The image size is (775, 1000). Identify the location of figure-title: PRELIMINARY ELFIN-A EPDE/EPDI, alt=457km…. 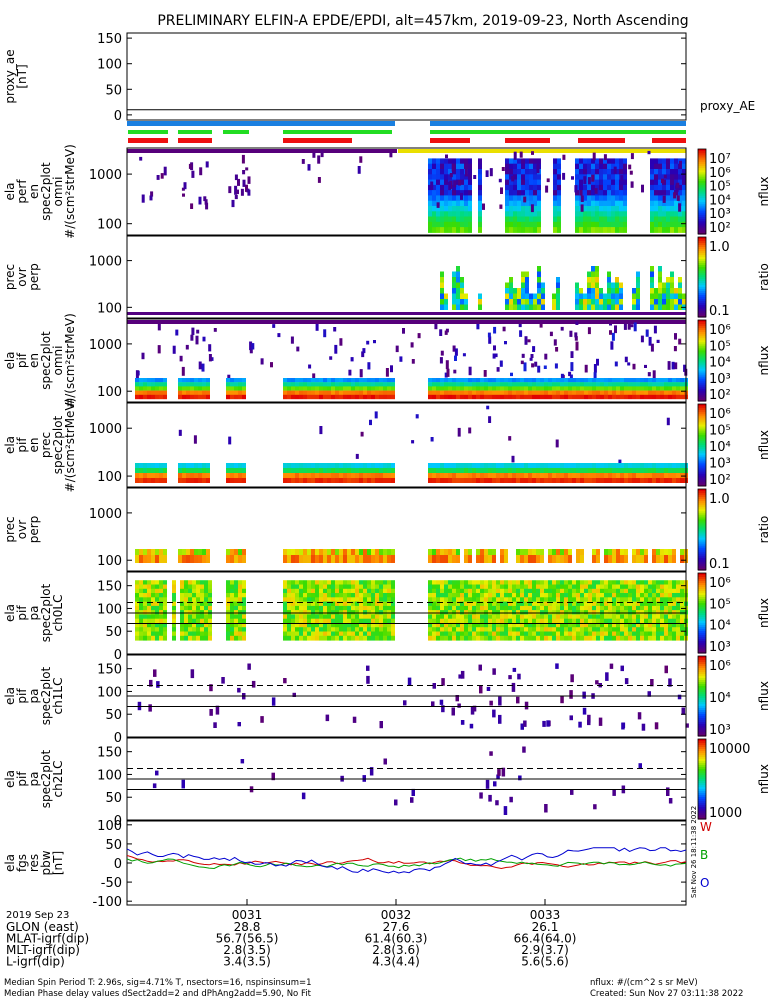
(422, 21).